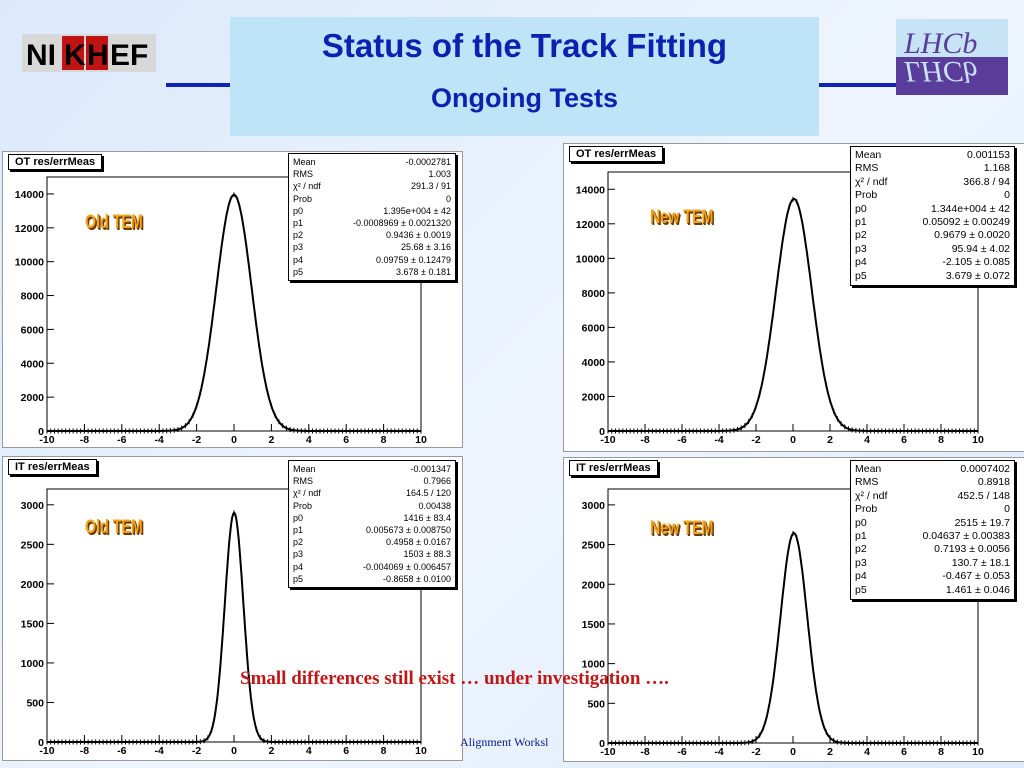 The width and height of the screenshot is (1024, 768). I want to click on stats-row: p0 1416 ± 83.4, so click(372, 518).